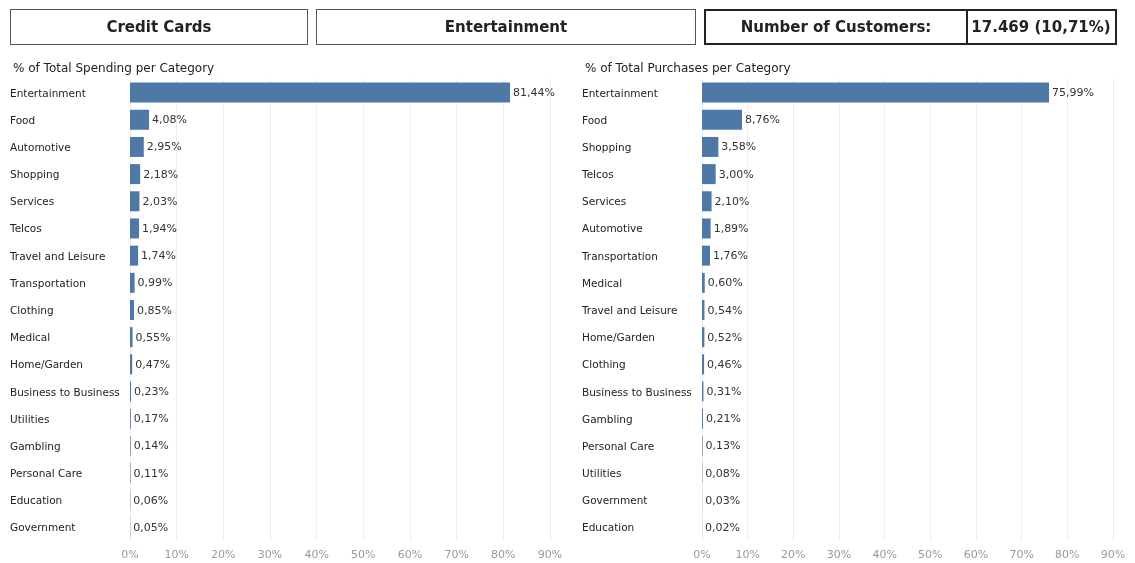 The image size is (1135, 563). What do you see at coordinates (153, 337) in the screenshot?
I see `data-label: 0,55%` at bounding box center [153, 337].